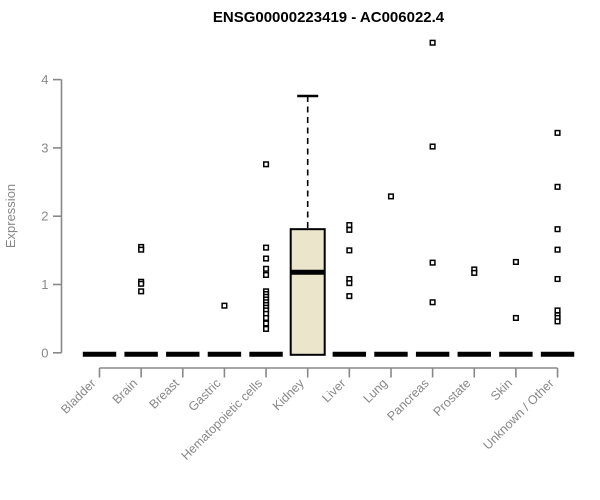  I want to click on y-axis: 0 1 2 3 4, so click(52, 216).